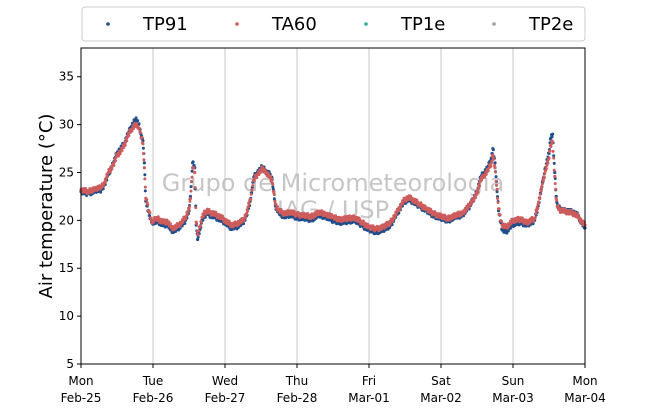 The height and width of the screenshot is (409, 650). I want to click on x-tick-label-date-2: Feb-27, so click(225, 398).